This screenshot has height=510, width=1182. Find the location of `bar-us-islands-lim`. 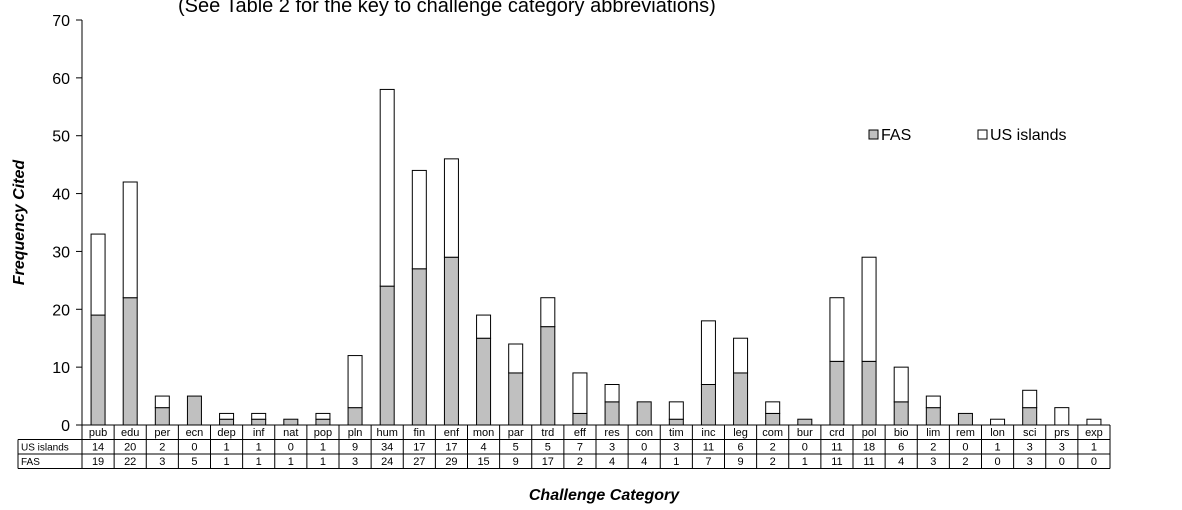

bar-us-islands-lim is located at coordinates (933, 402).